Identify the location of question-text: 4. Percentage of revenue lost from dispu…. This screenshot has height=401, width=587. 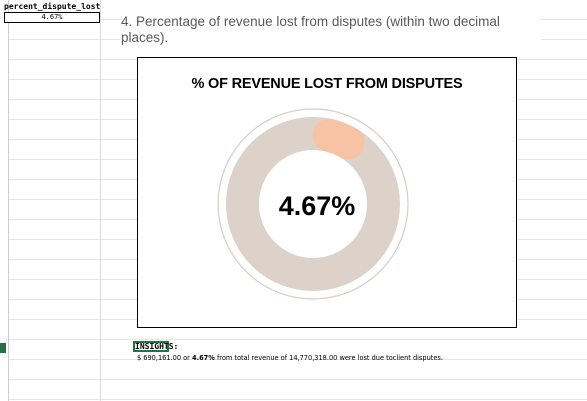
(331, 30).